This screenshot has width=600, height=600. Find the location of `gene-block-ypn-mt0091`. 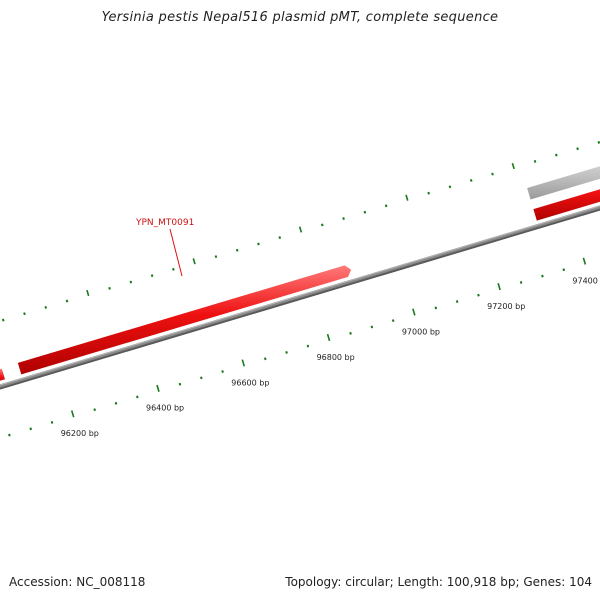

gene-block-ypn-mt0091 is located at coordinates (184, 320).